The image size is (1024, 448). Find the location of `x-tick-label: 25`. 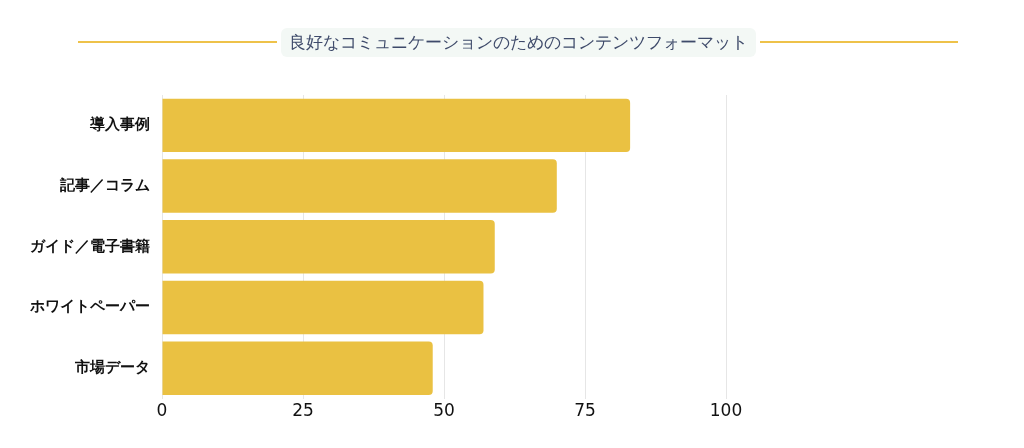

x-tick-label: 25 is located at coordinates (303, 410).